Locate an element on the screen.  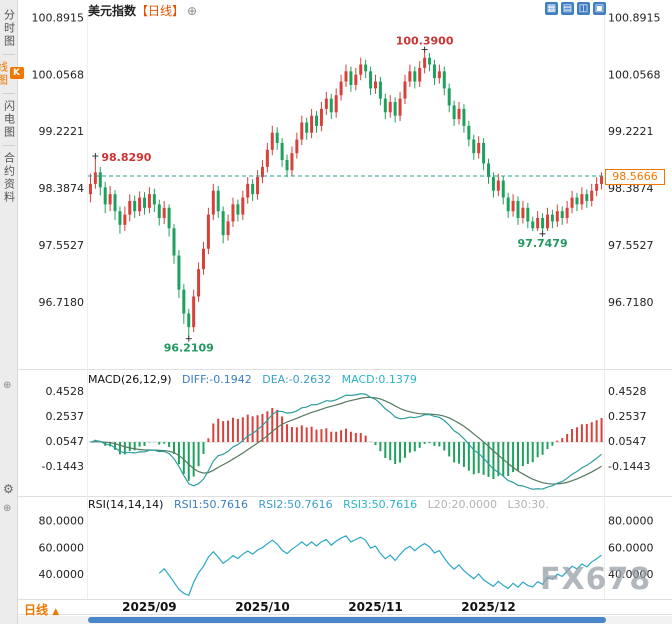
sidebar-item-label: 分时图 is located at coordinates (9, 28).